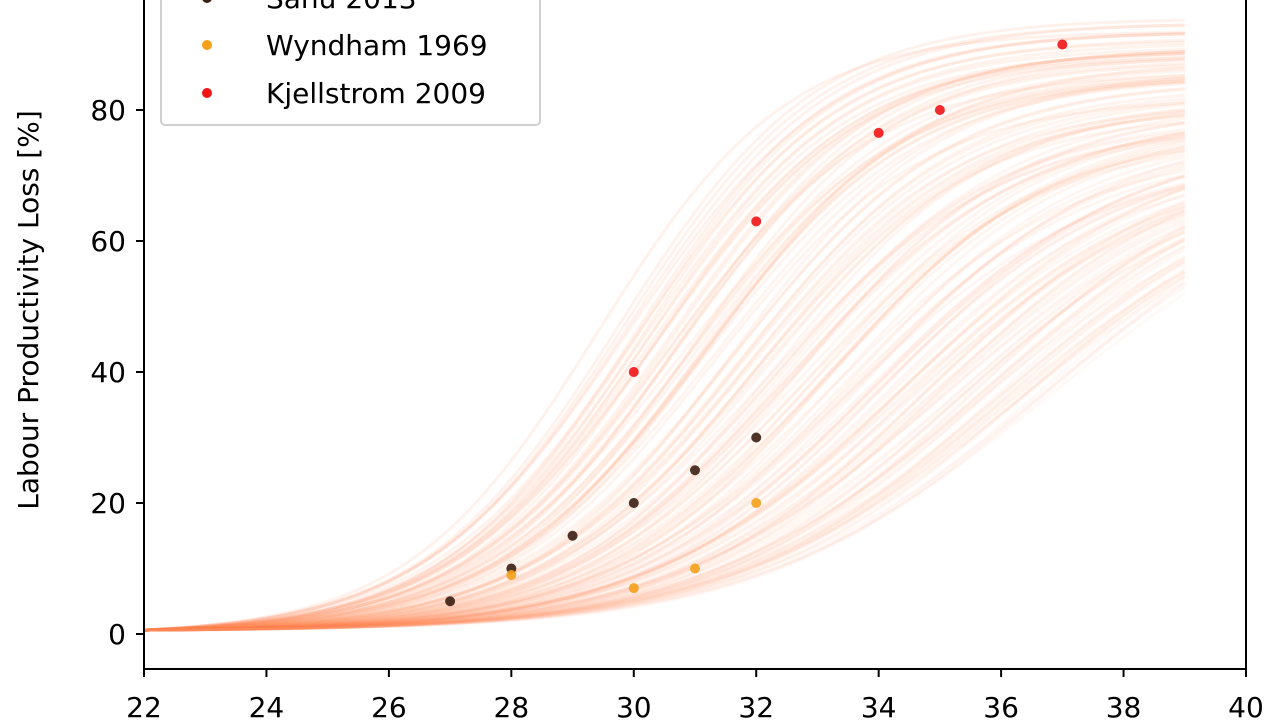 The image size is (1280, 720). What do you see at coordinates (1246, 705) in the screenshot?
I see `x-tick-label: 40` at bounding box center [1246, 705].